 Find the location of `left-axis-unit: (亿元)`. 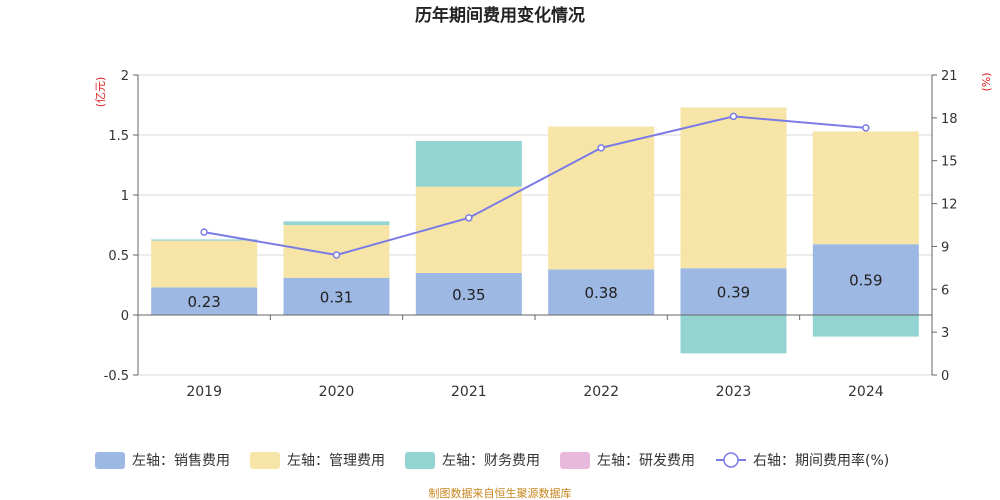

left-axis-unit: (亿元) is located at coordinates (100, 92).